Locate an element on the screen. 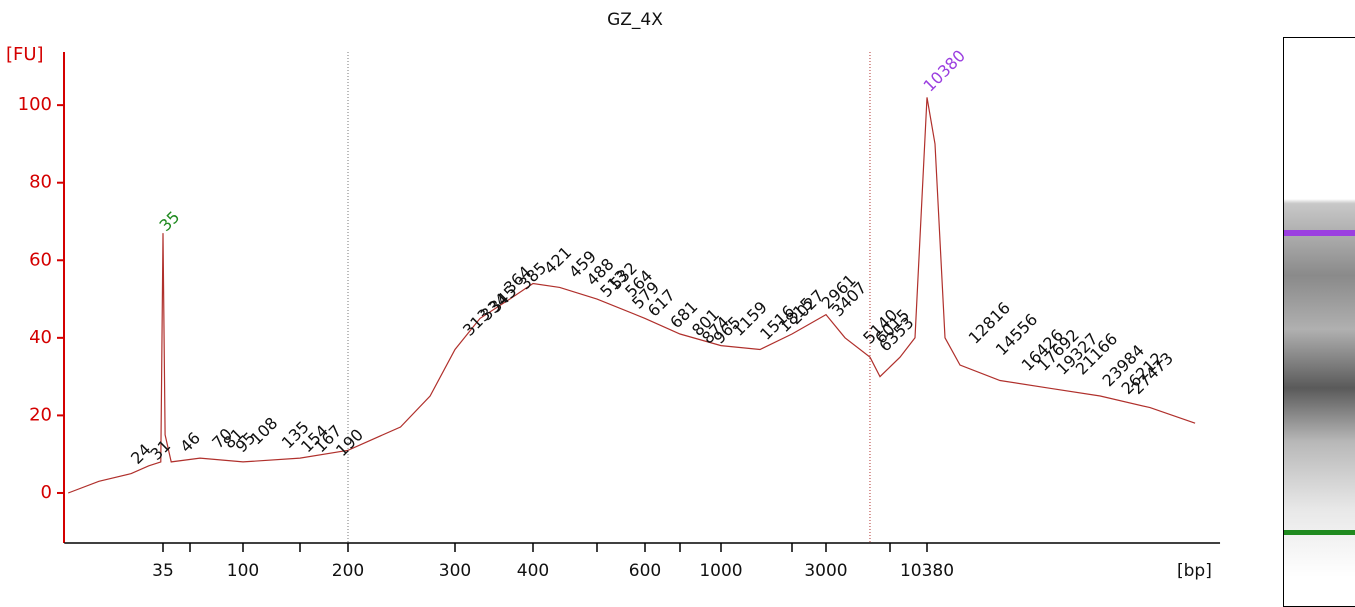 This screenshot has width=1355, height=607. peak-label: 10380 is located at coordinates (944, 70).